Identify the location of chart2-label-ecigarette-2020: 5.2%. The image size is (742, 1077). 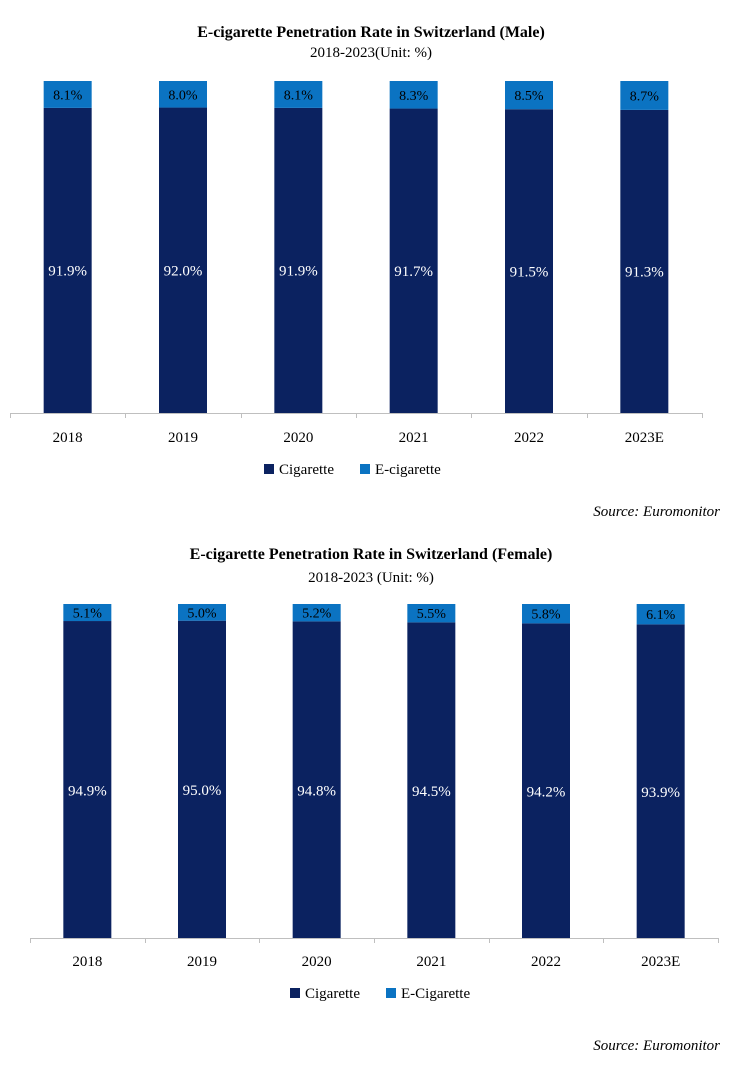
(317, 614).